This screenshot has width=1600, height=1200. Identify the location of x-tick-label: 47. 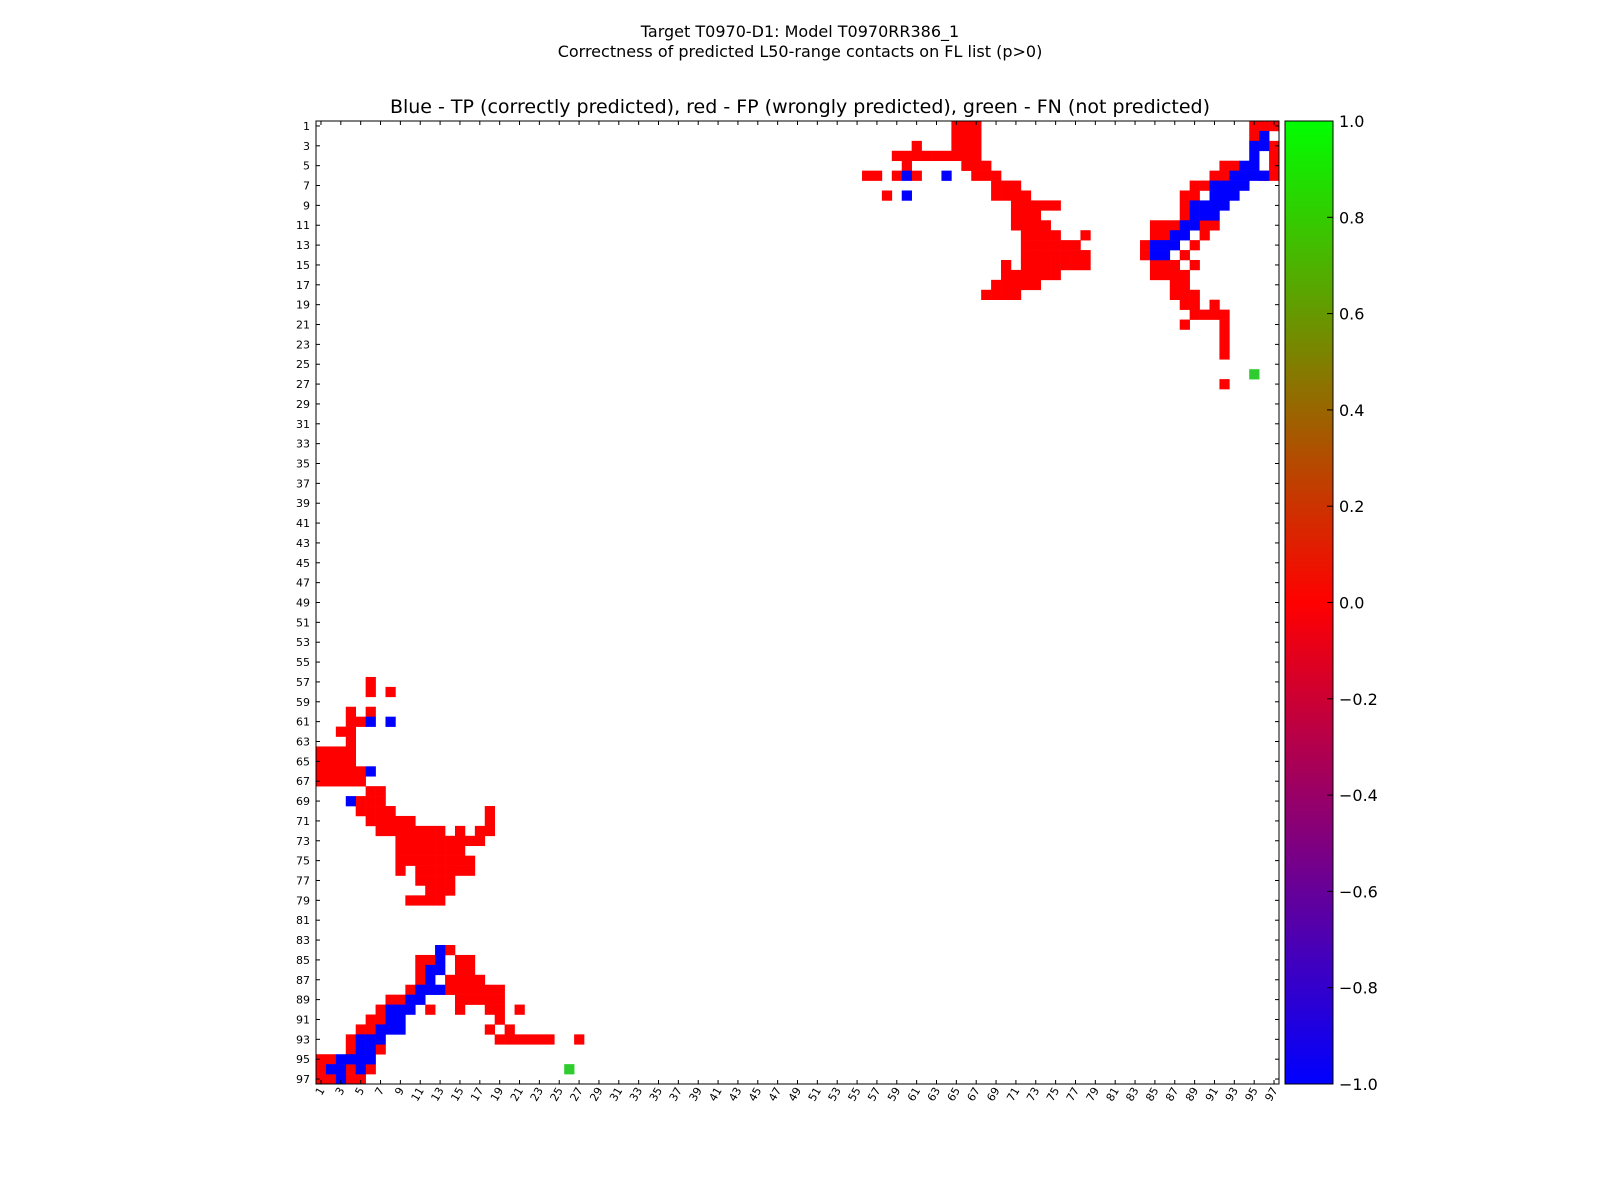
(775, 1094).